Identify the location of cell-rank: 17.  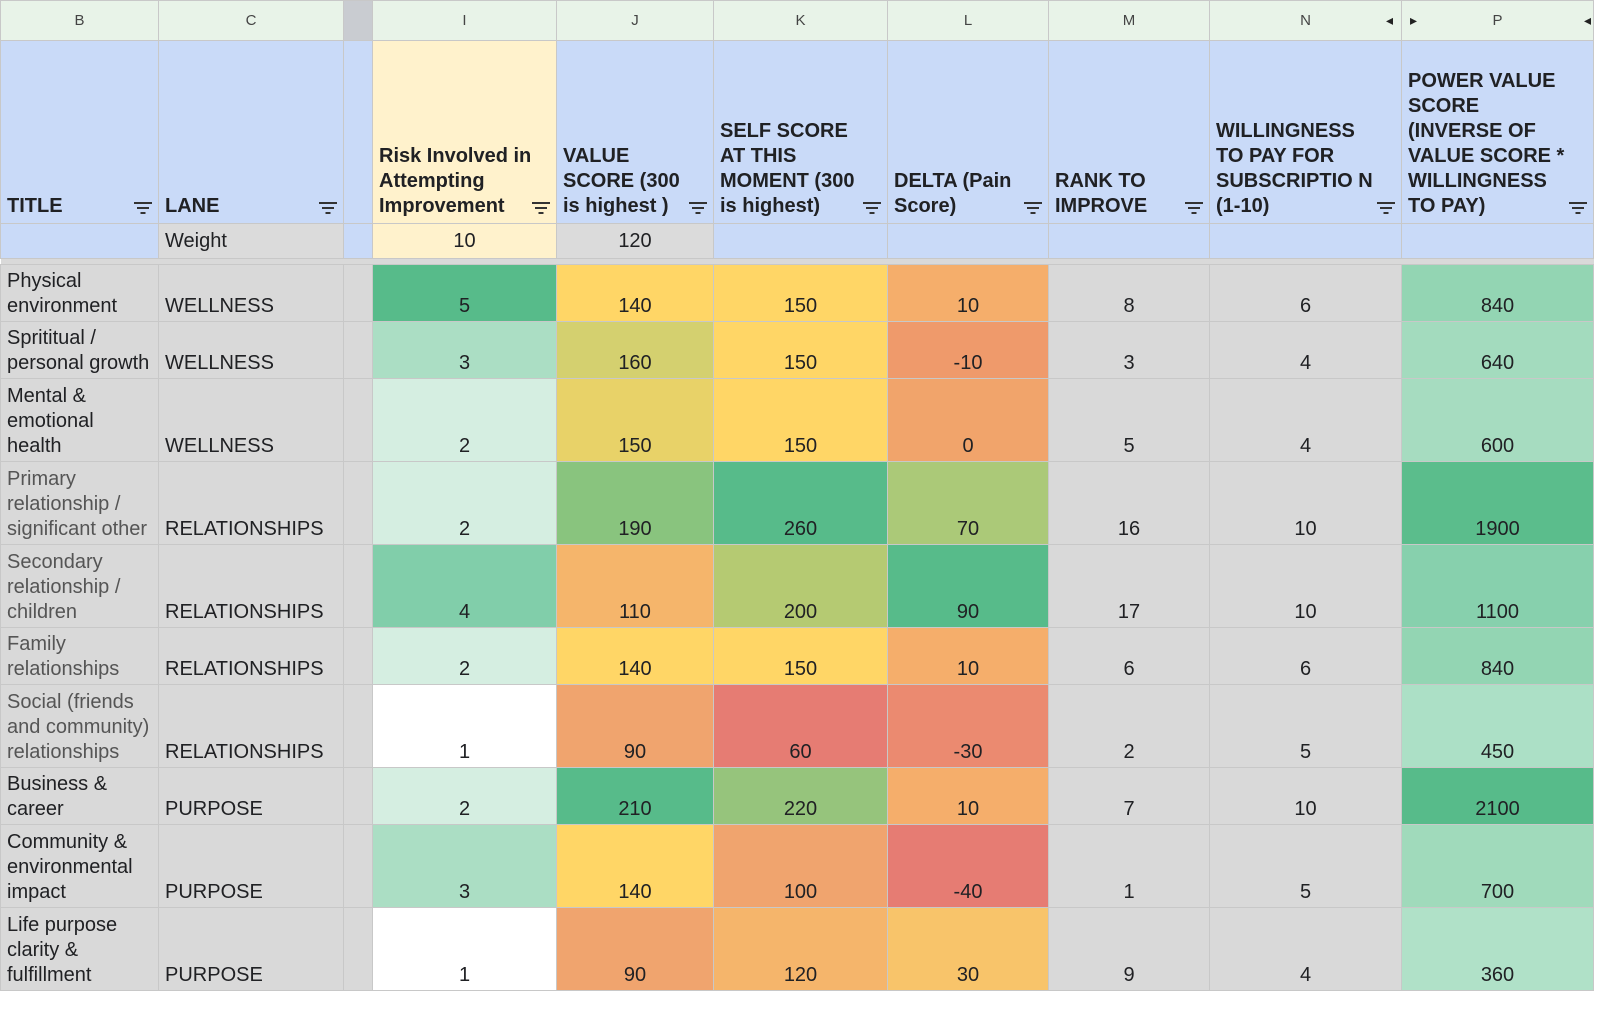
(1129, 586).